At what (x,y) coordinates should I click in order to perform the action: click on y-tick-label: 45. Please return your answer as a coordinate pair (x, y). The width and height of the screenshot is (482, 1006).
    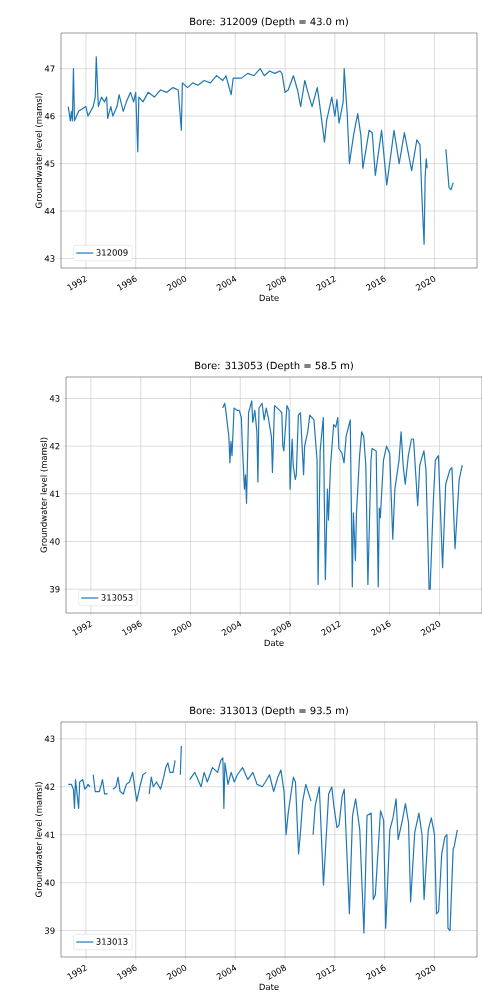
    Looking at the image, I should click on (49, 163).